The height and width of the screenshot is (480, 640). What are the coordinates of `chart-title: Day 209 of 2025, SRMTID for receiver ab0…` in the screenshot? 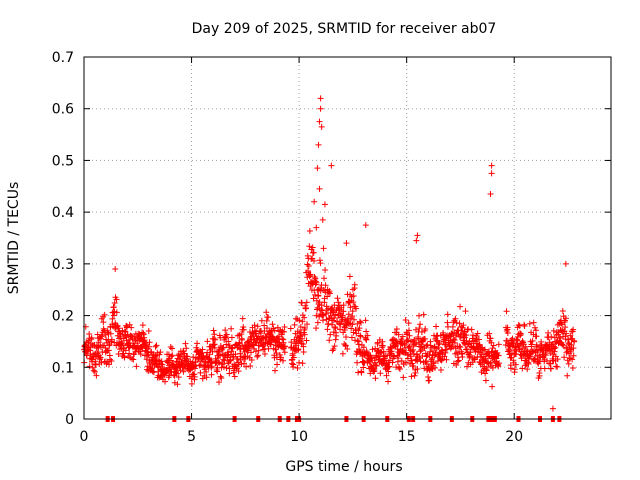 It's located at (344, 29).